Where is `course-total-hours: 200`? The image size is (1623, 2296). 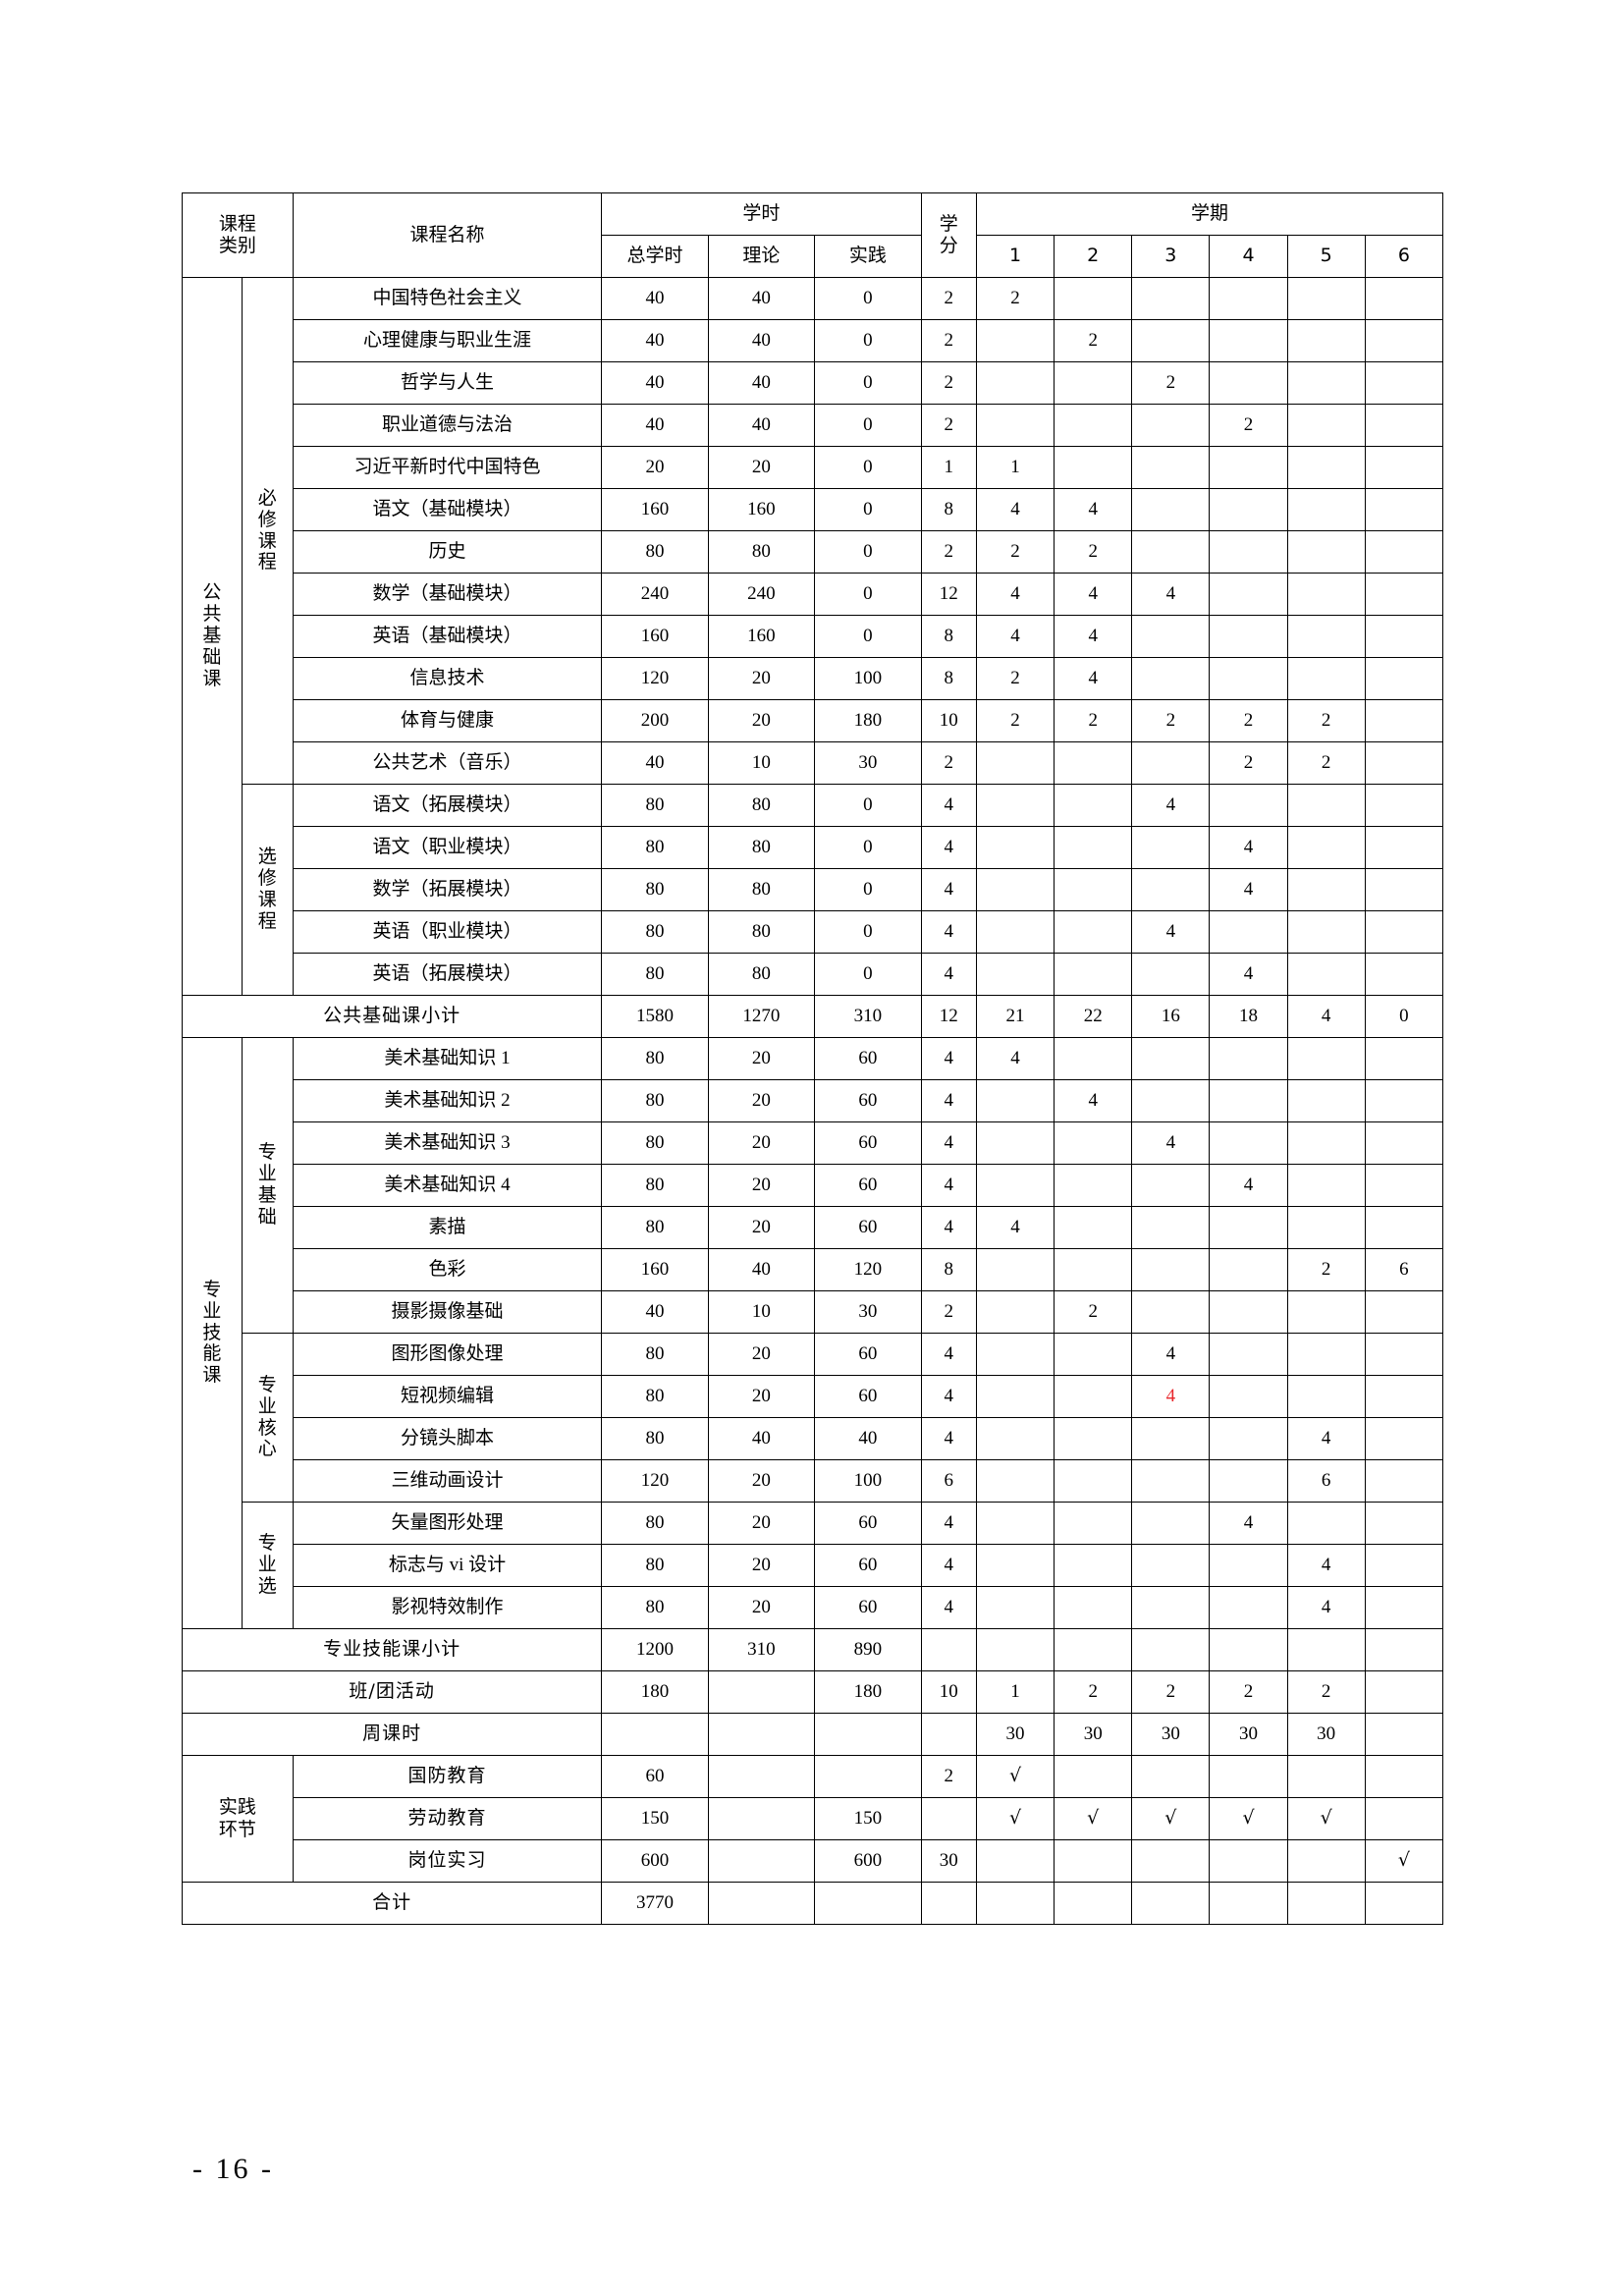
course-total-hours: 200 is located at coordinates (655, 720).